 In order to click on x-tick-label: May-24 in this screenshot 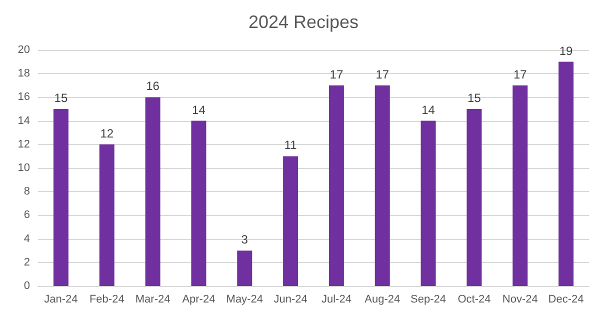, I will do `click(244, 300)`.